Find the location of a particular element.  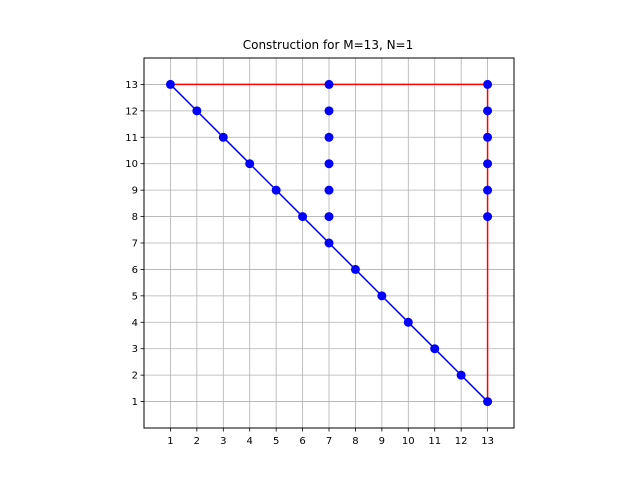

x-tick-label: 11 is located at coordinates (434, 441).